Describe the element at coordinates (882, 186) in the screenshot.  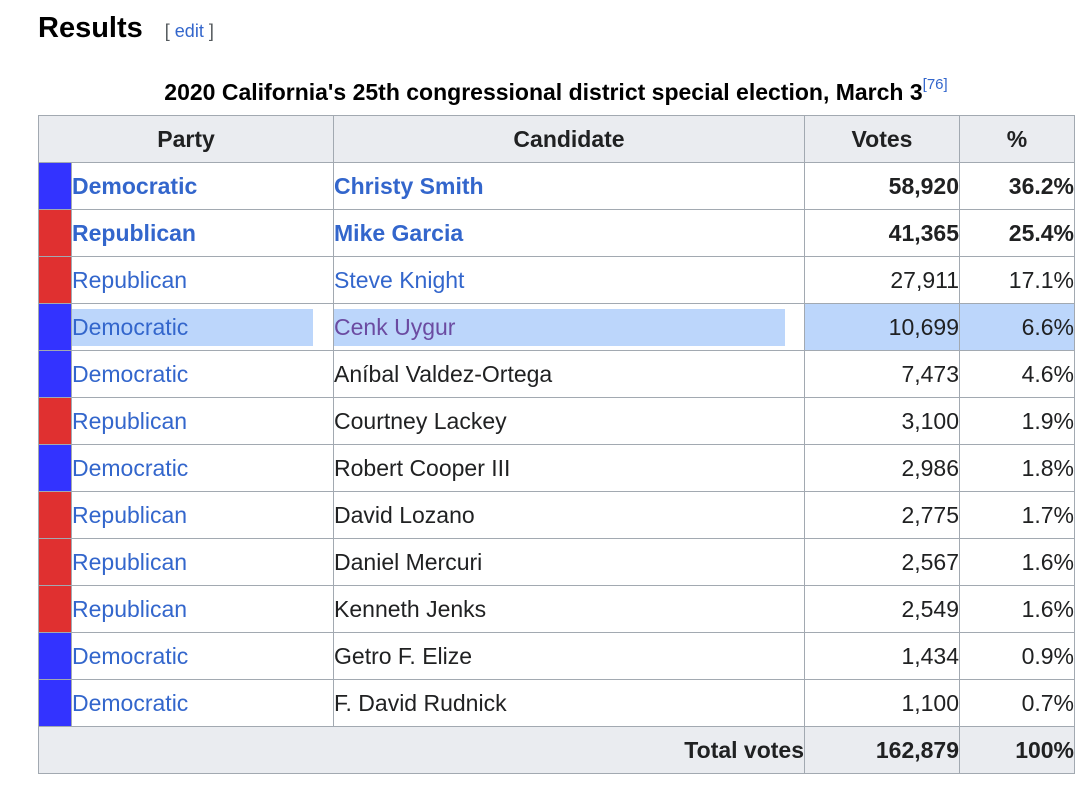
I see `votes-cell: 58,920` at that location.